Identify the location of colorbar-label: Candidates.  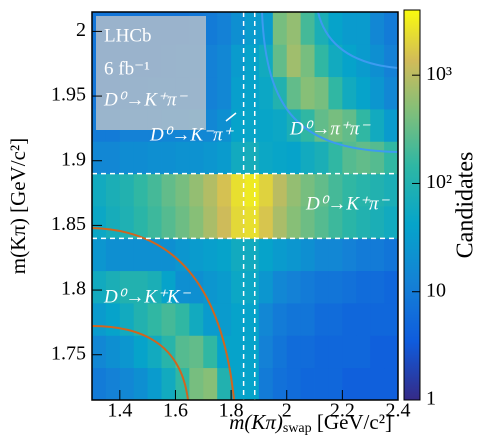
(466, 205).